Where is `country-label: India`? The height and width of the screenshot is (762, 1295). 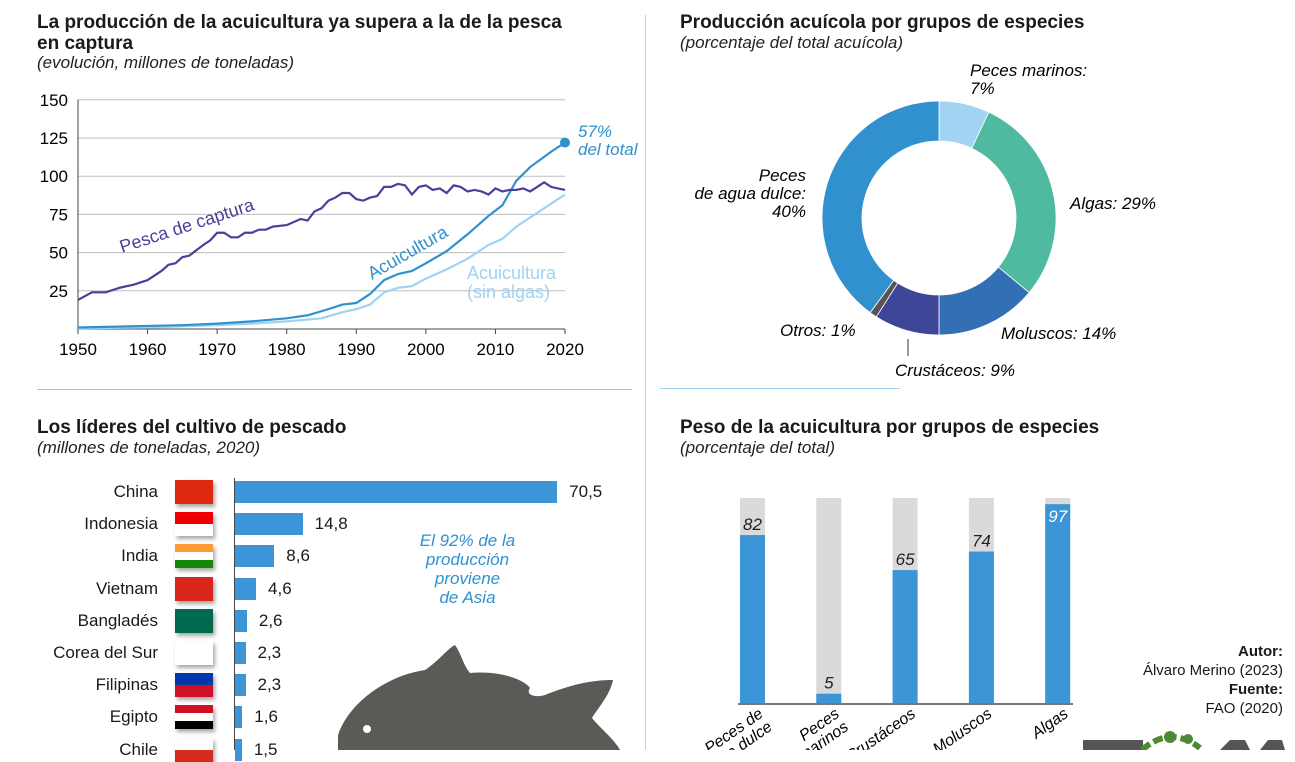
country-label: India is located at coordinates (139, 556).